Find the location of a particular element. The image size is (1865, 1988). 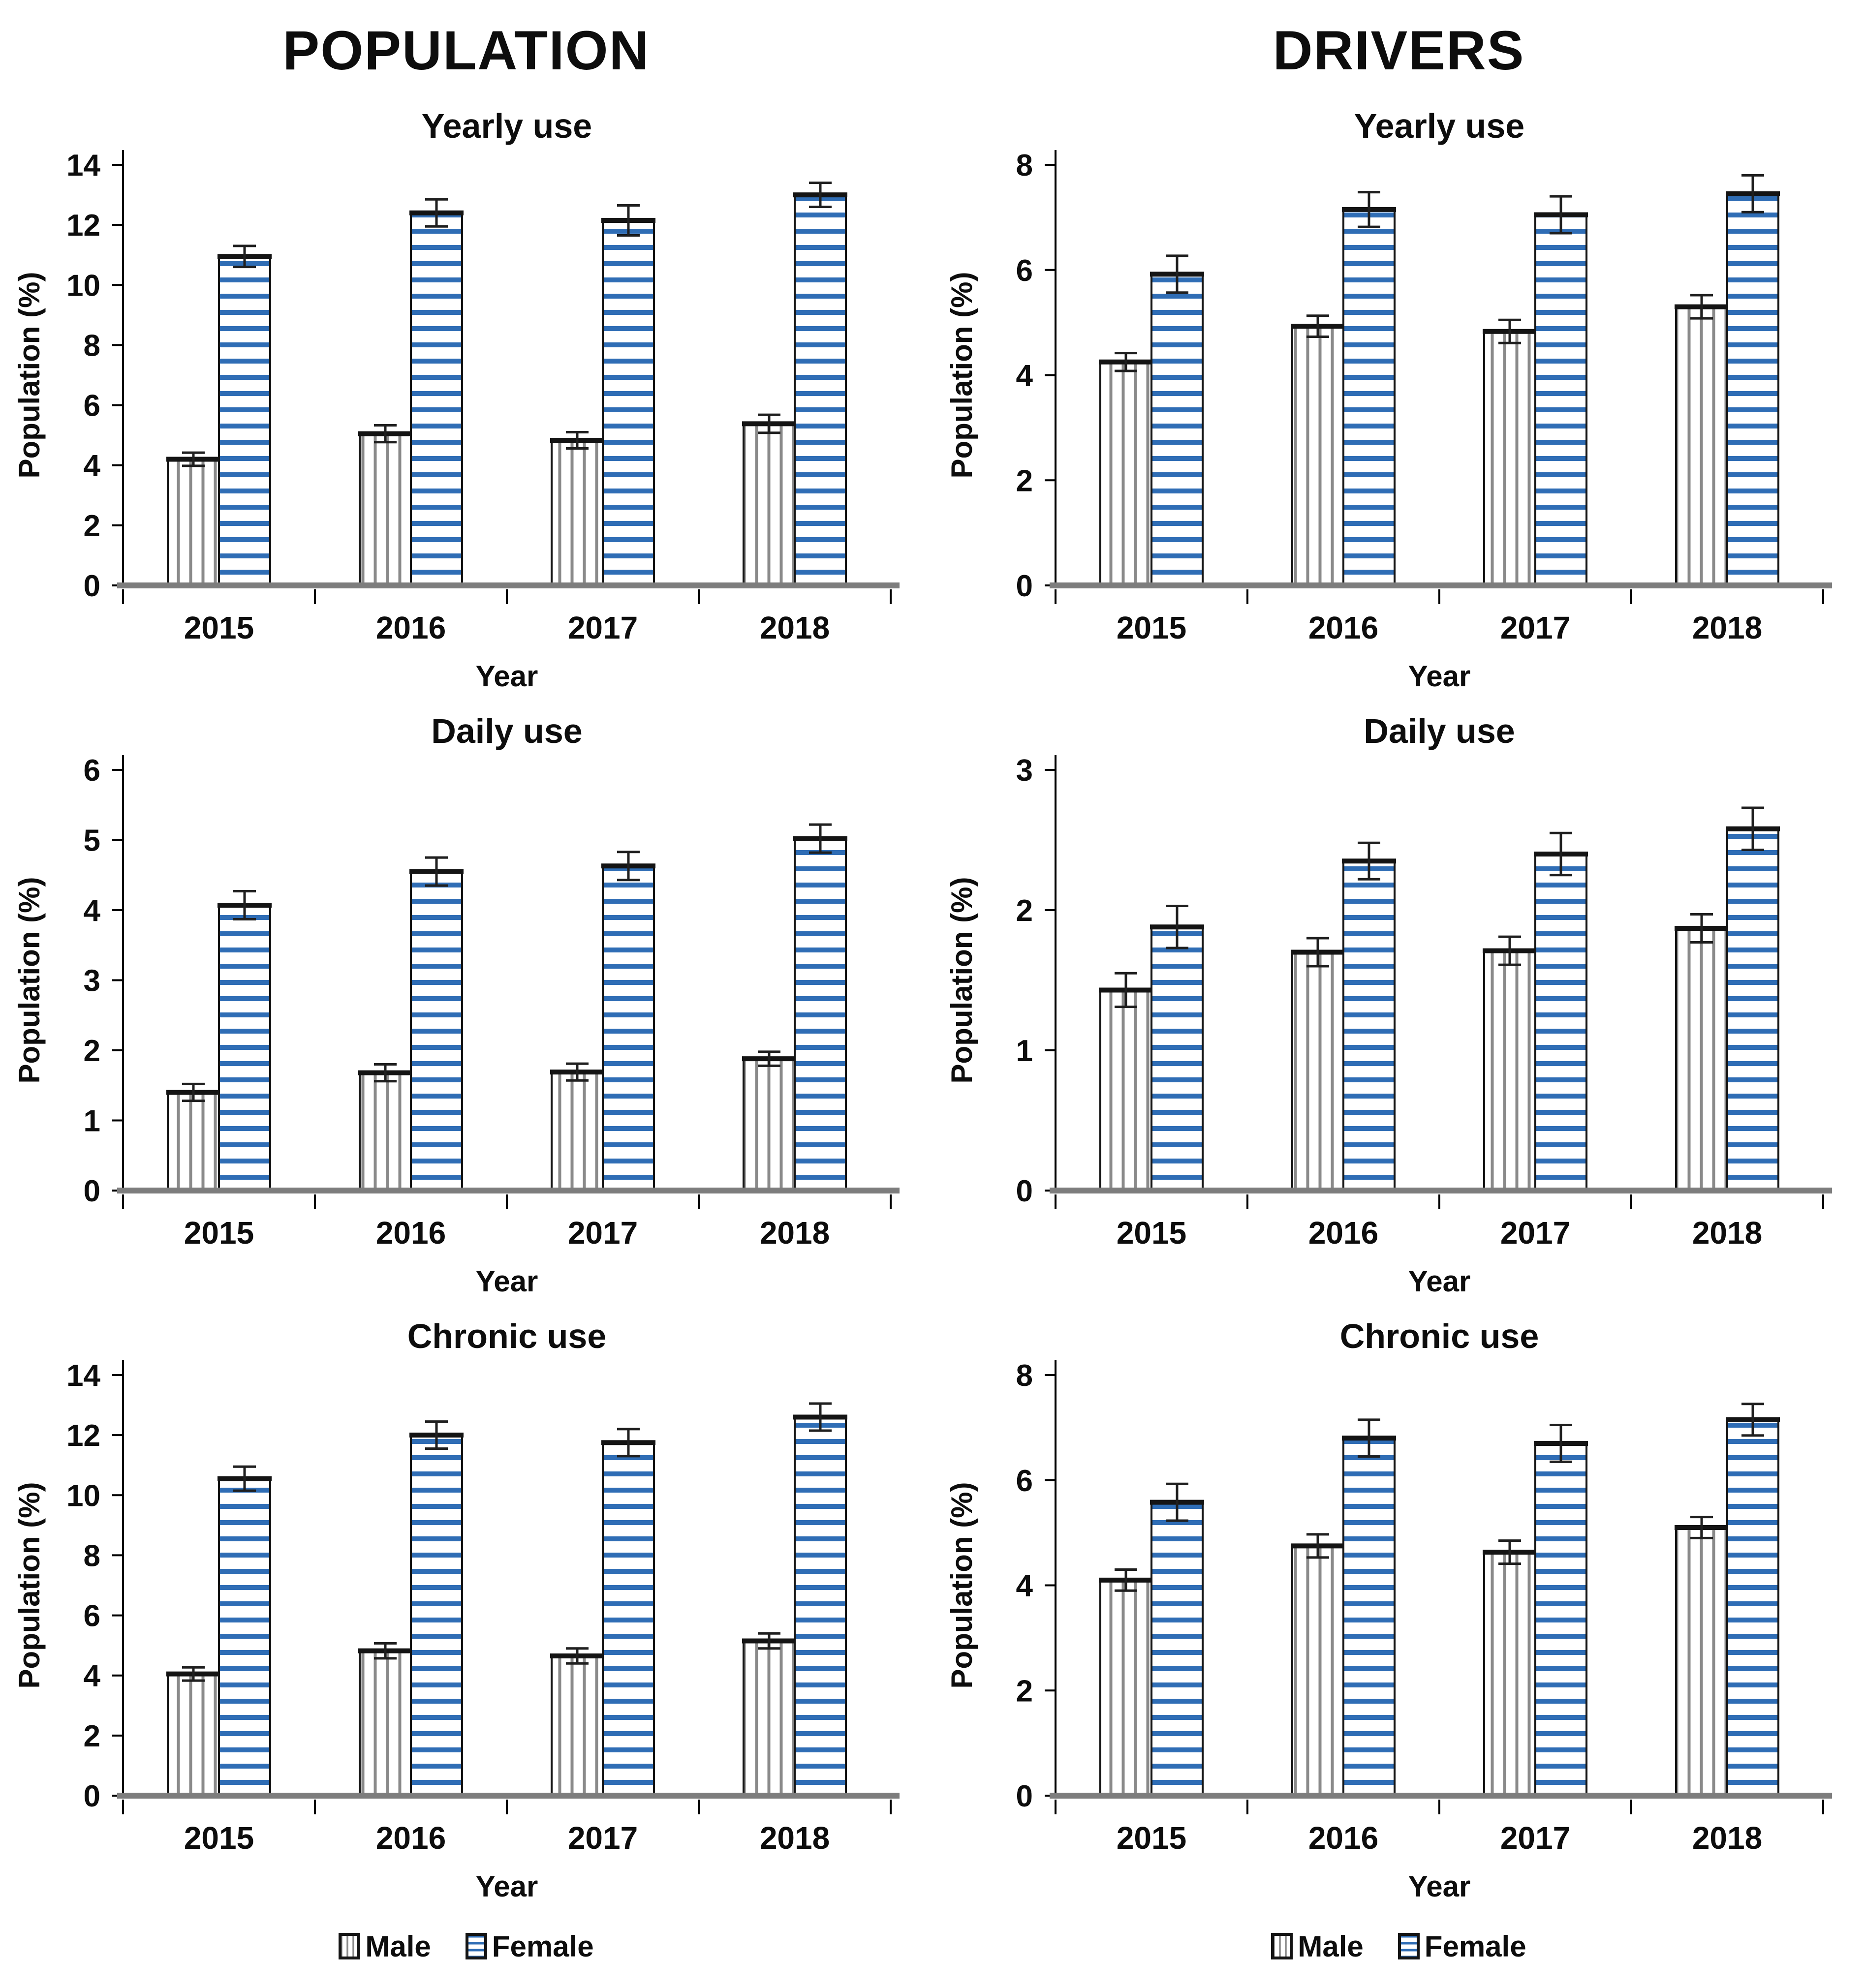

legend-population: Male Female is located at coordinates (466, 1946).